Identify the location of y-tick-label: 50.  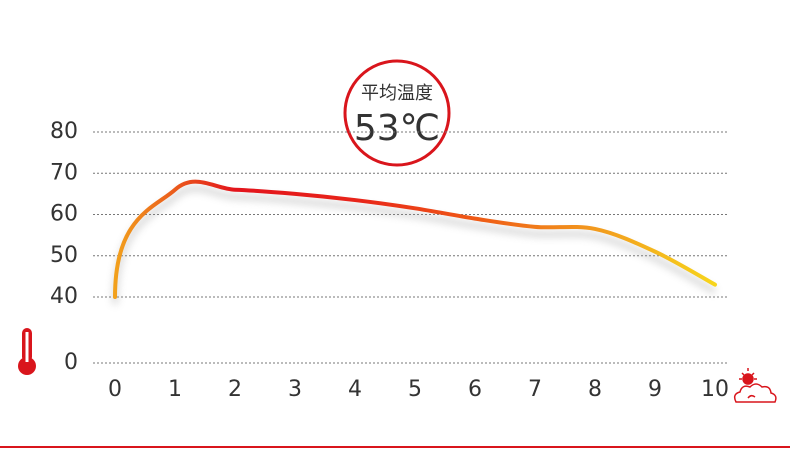
(64, 255).